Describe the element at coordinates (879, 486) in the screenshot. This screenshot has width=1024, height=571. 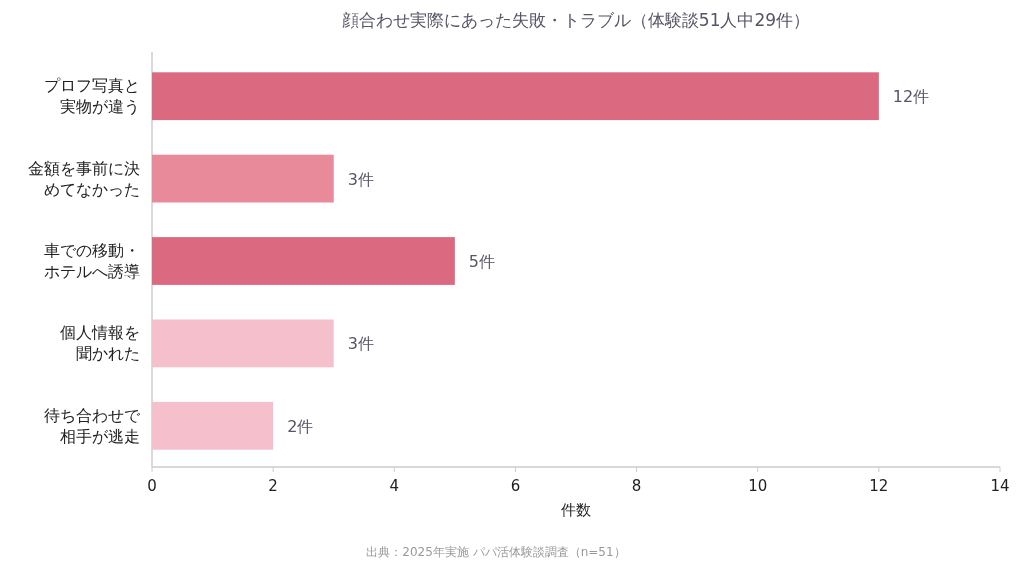
I see `x-tick-label: 12` at that location.